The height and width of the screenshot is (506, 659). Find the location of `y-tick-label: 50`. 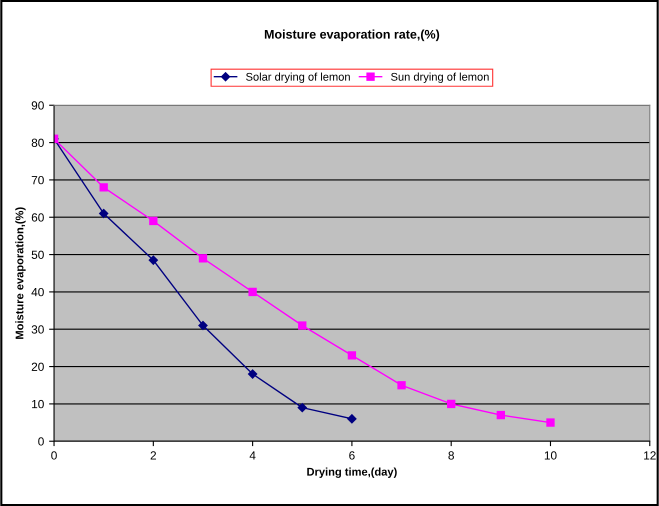

y-tick-label: 50 is located at coordinates (38, 254).